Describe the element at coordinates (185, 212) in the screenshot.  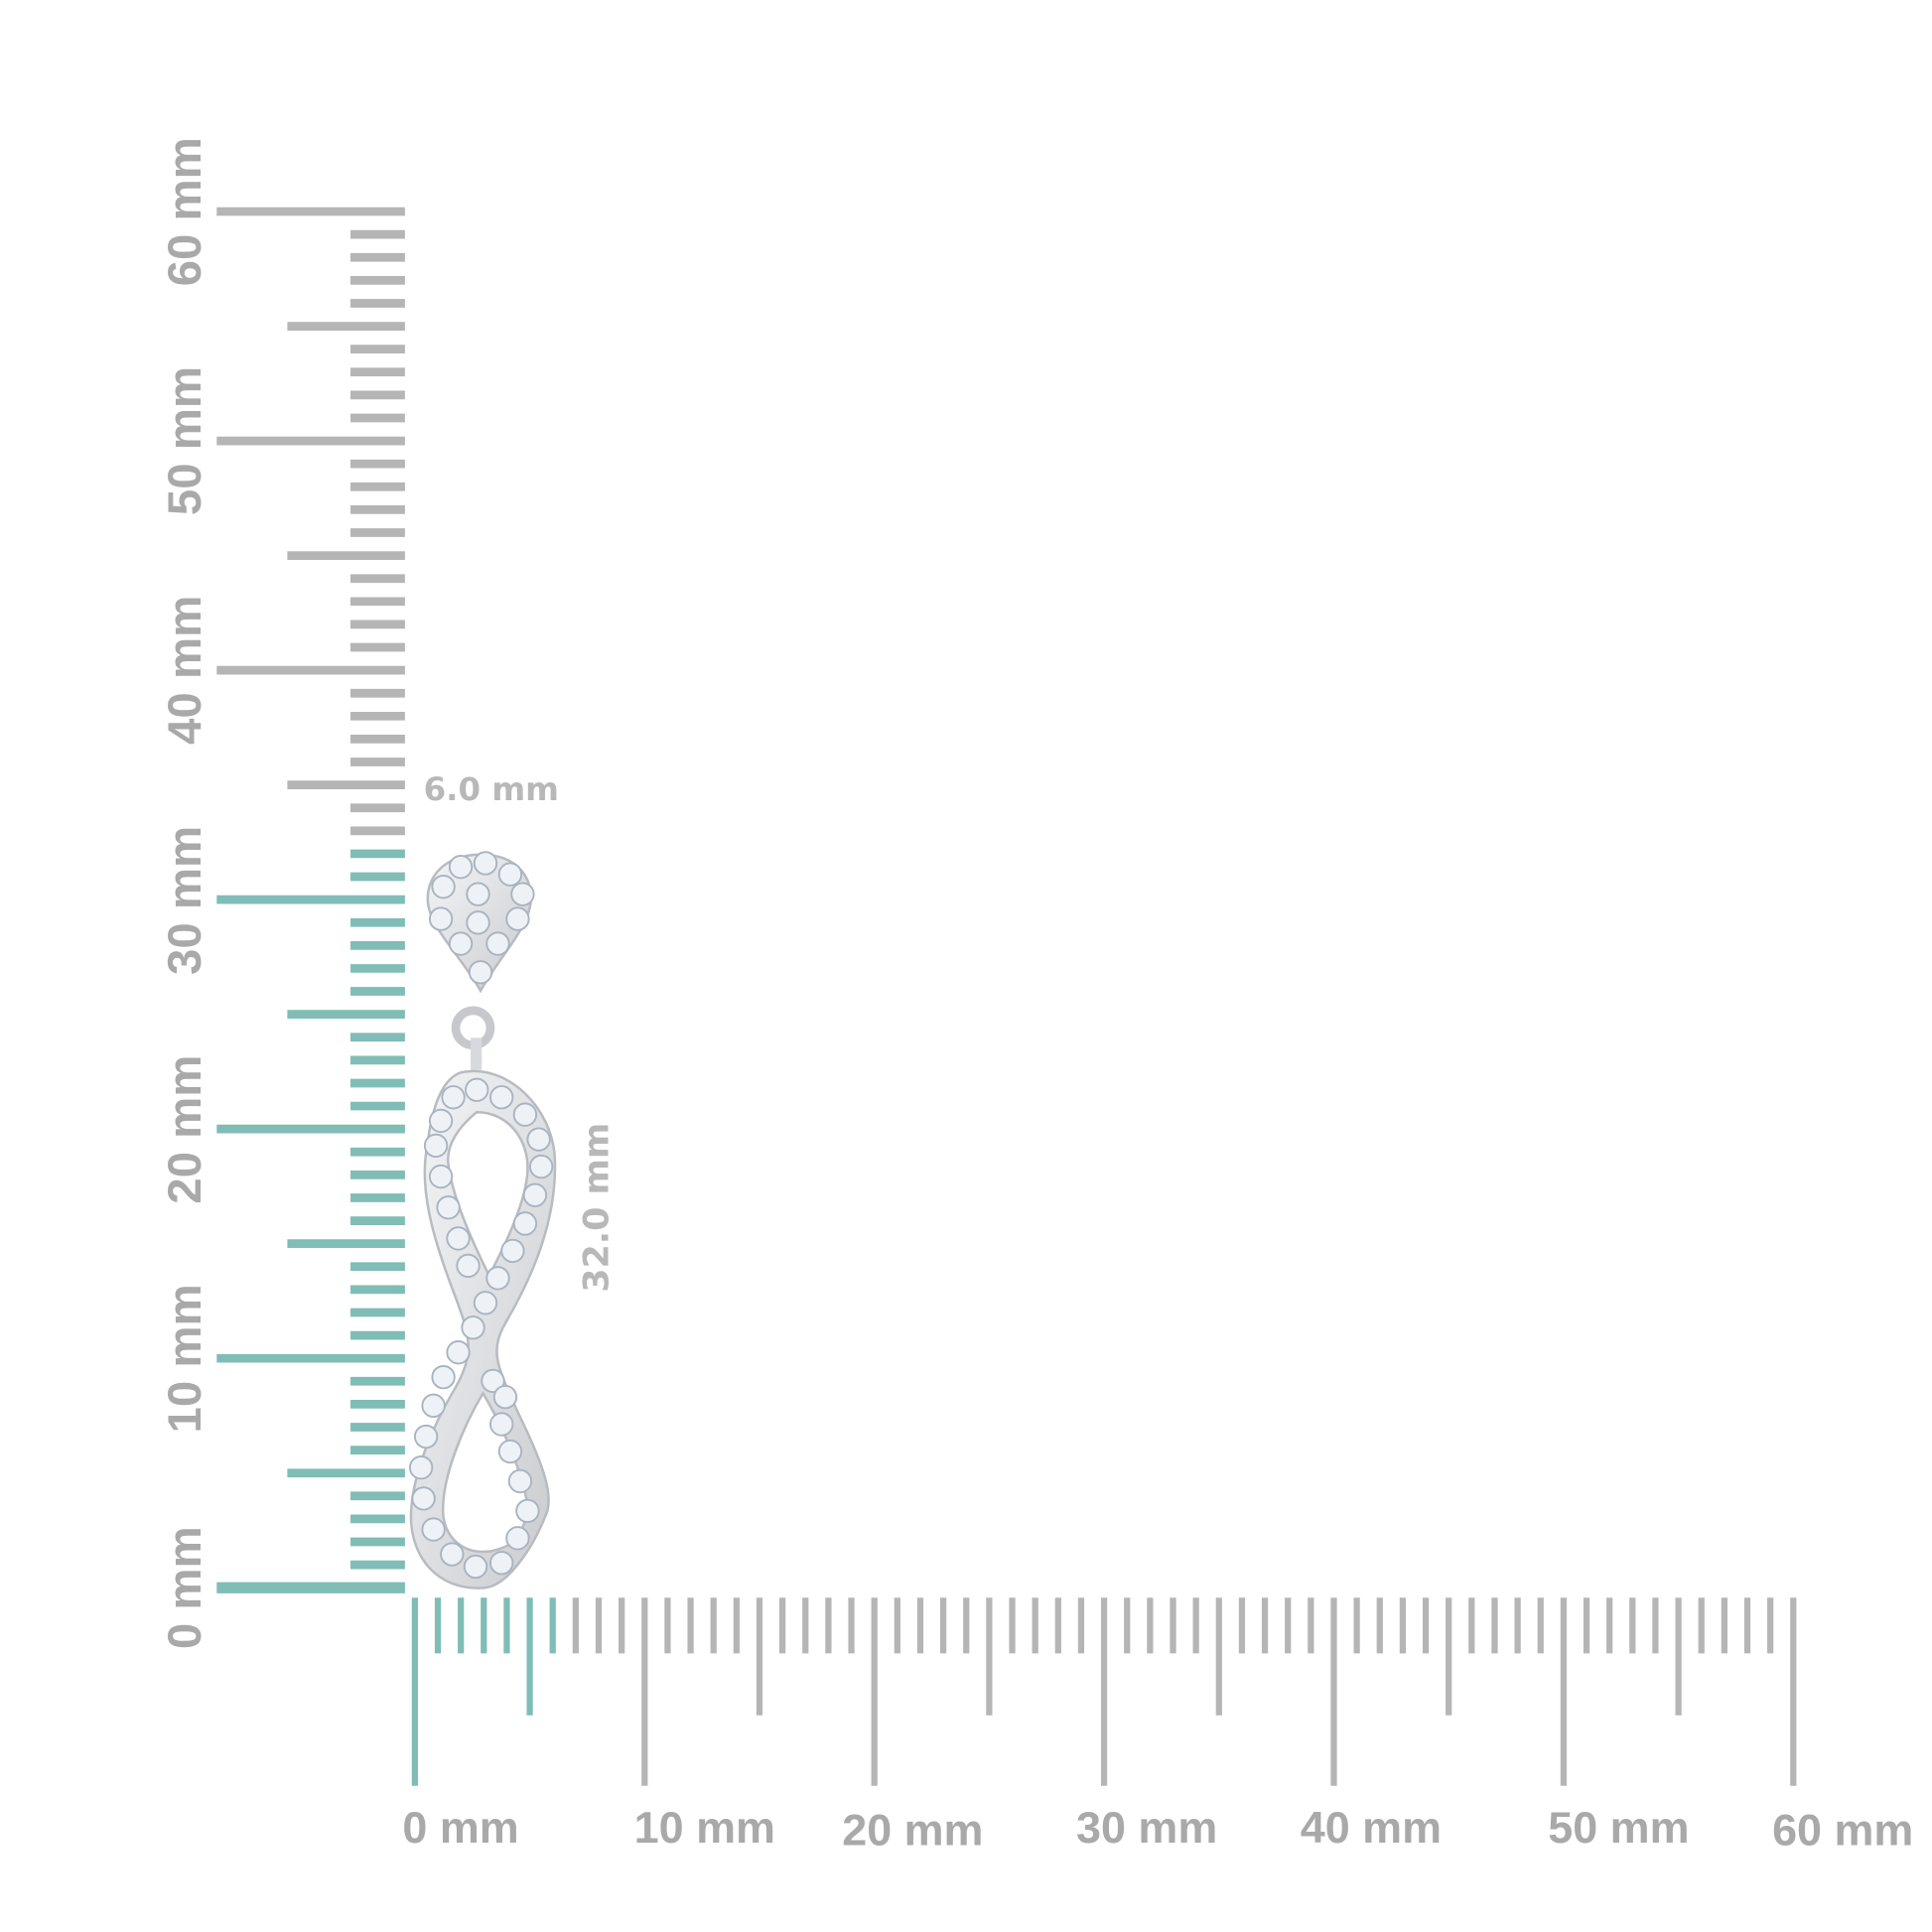
I see `v-label-60: 60 mm` at that location.